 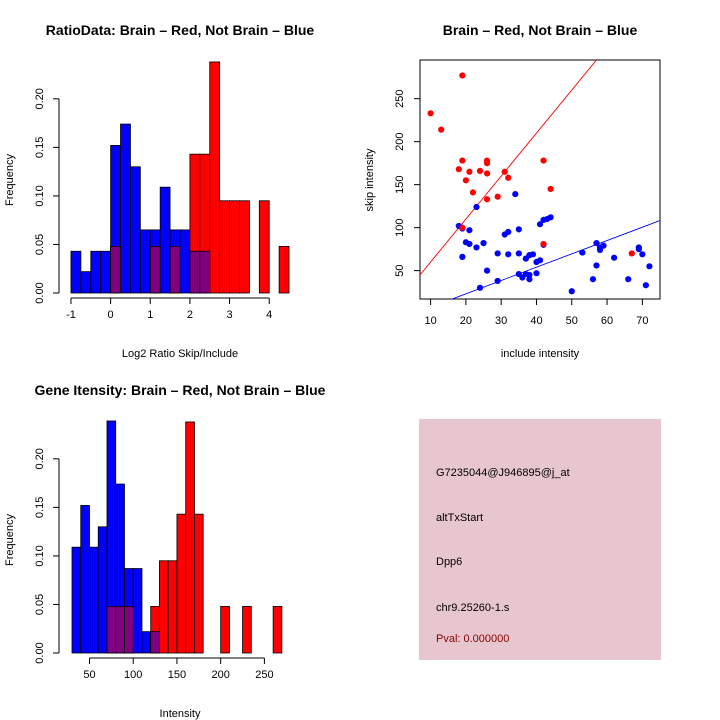 What do you see at coordinates (430, 321) in the screenshot?
I see `scatter-x-tick-label-0: 10` at bounding box center [430, 321].